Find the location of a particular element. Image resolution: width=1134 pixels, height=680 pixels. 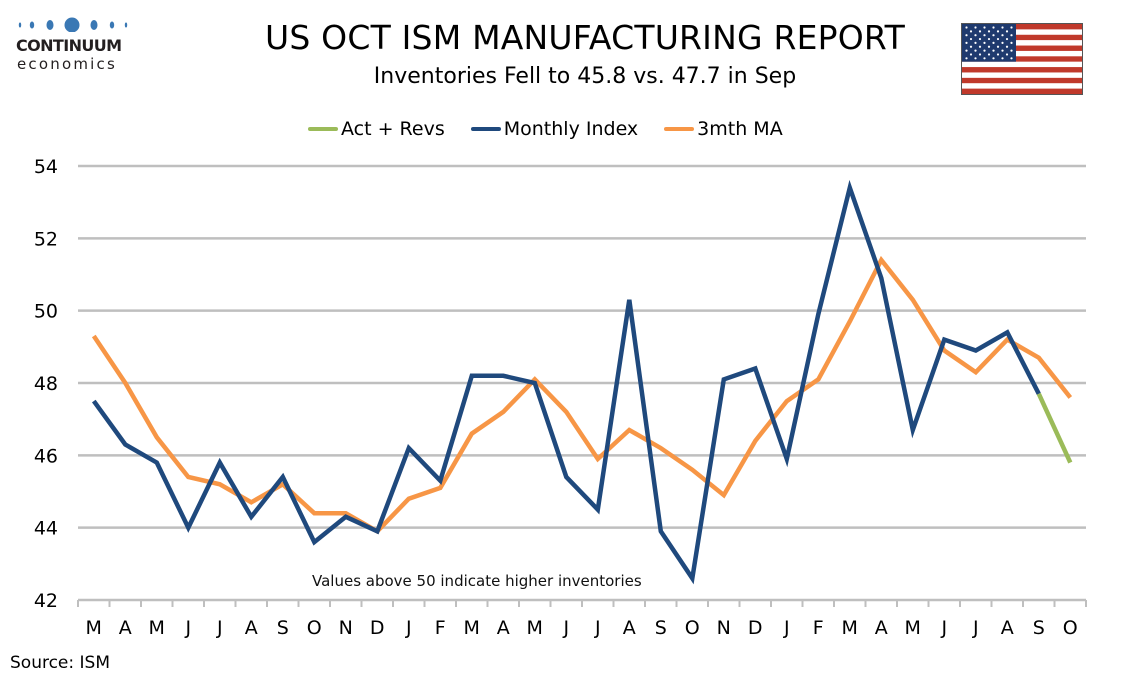

legend-swatch-monthly-index is located at coordinates (485, 129).